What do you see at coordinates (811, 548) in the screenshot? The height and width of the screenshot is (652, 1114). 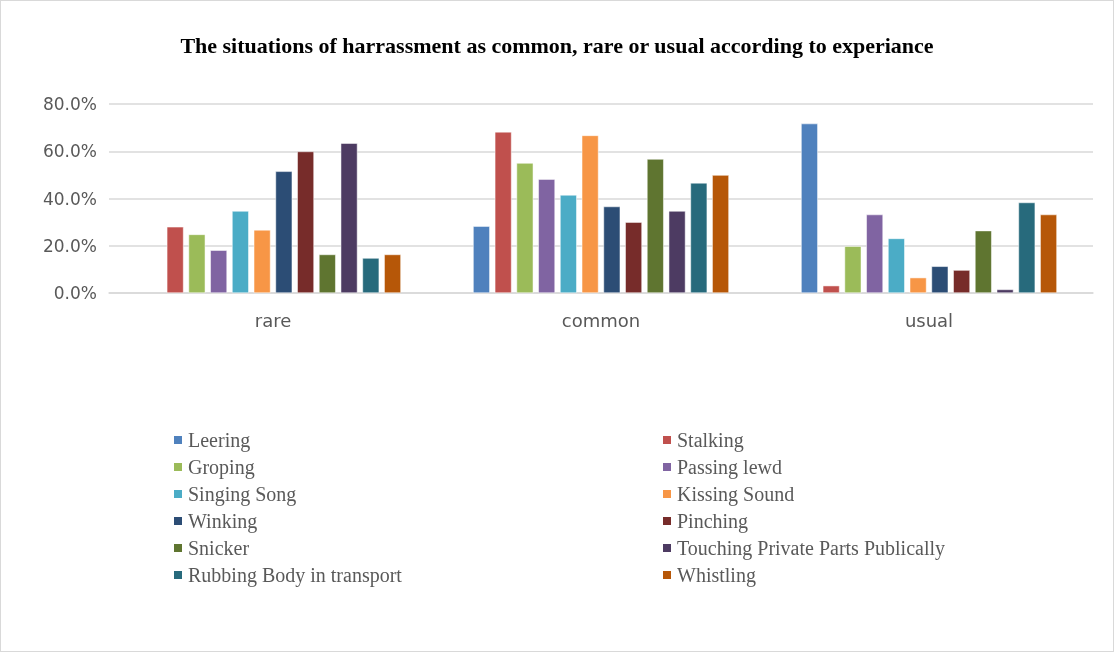 I see `legend-label: Touching Private Parts Publically` at bounding box center [811, 548].